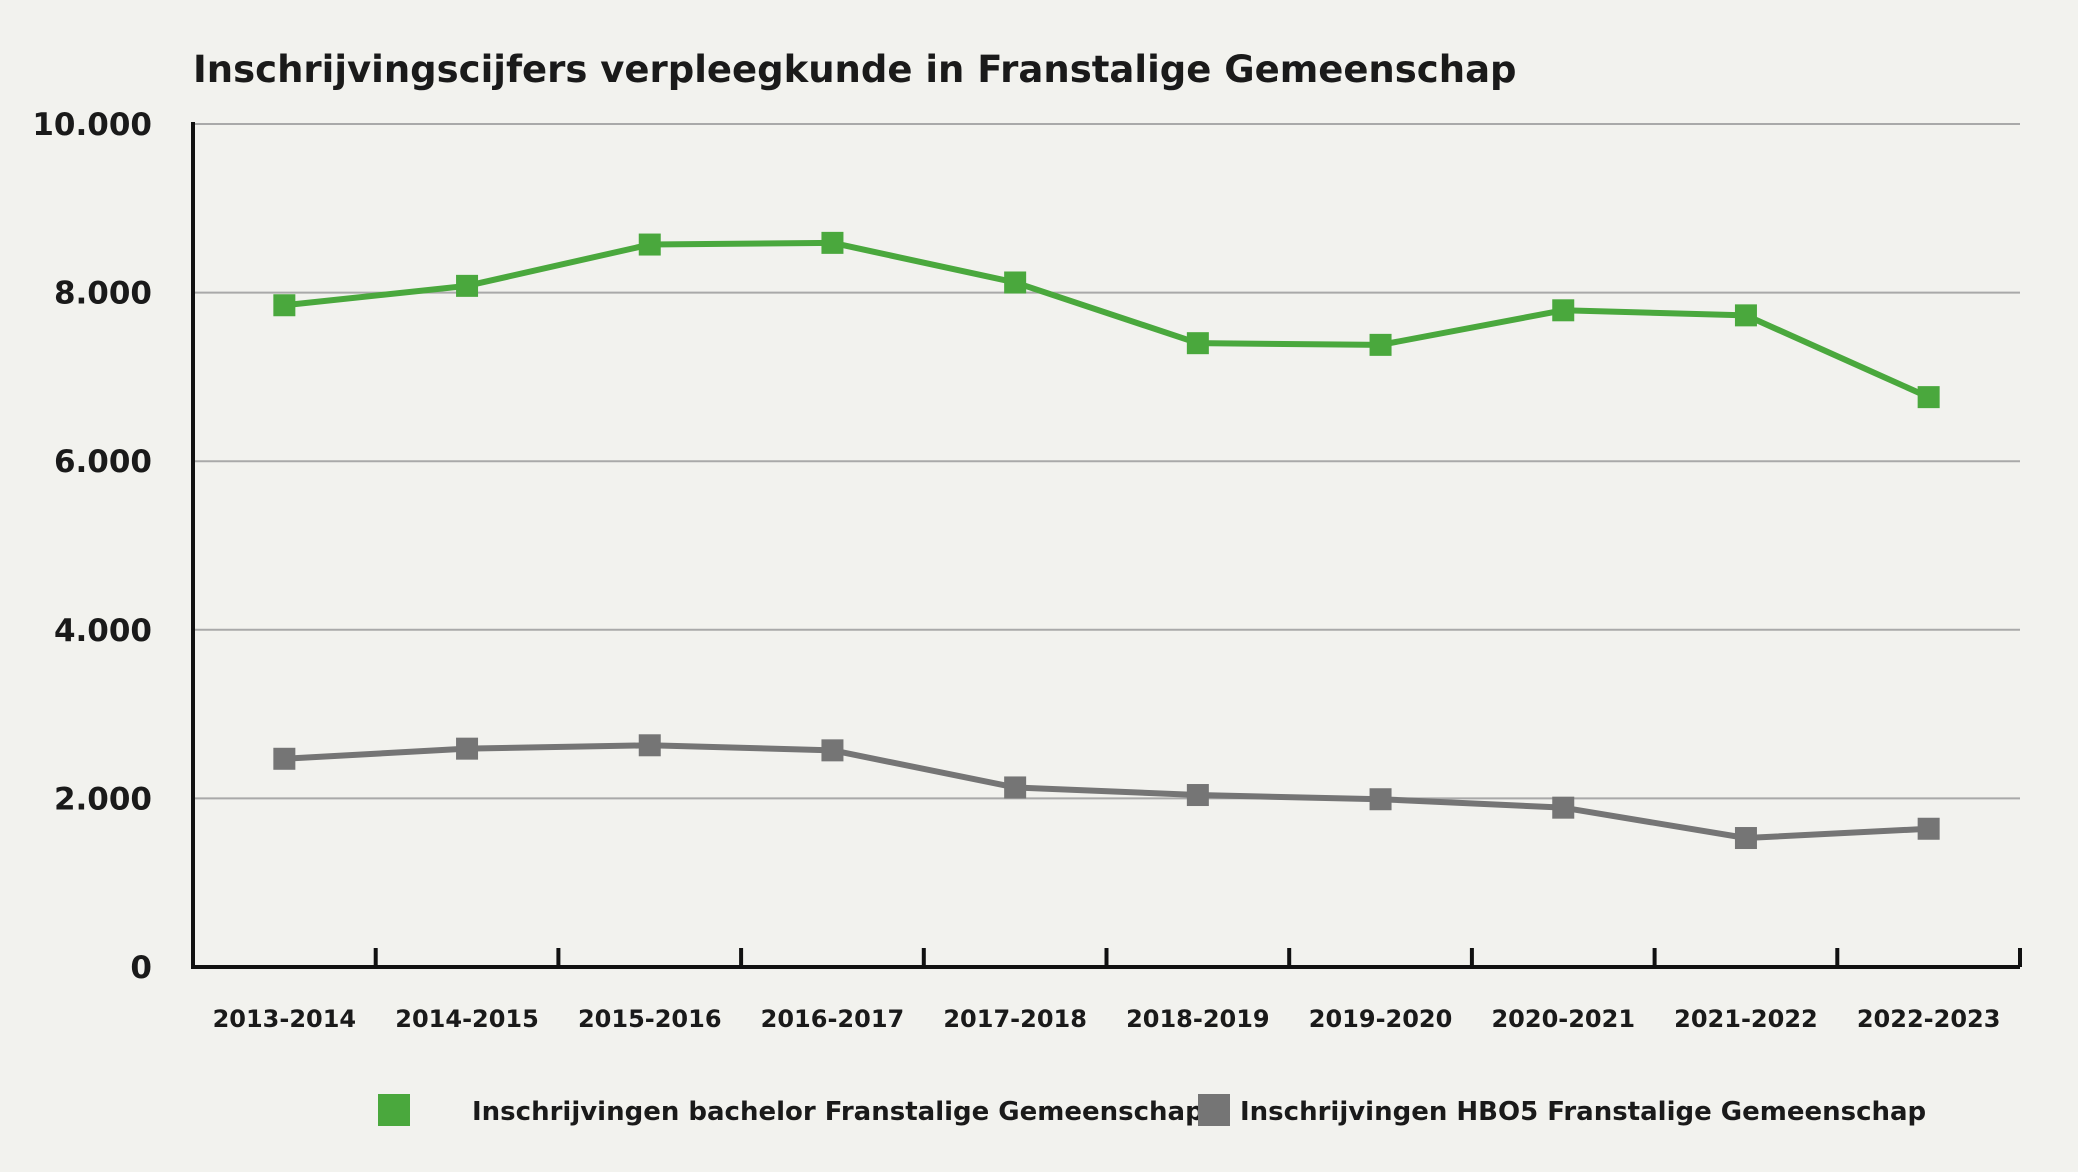  What do you see at coordinates (467, 1019) in the screenshot?
I see `x-tick-label: 2014-2015` at bounding box center [467, 1019].